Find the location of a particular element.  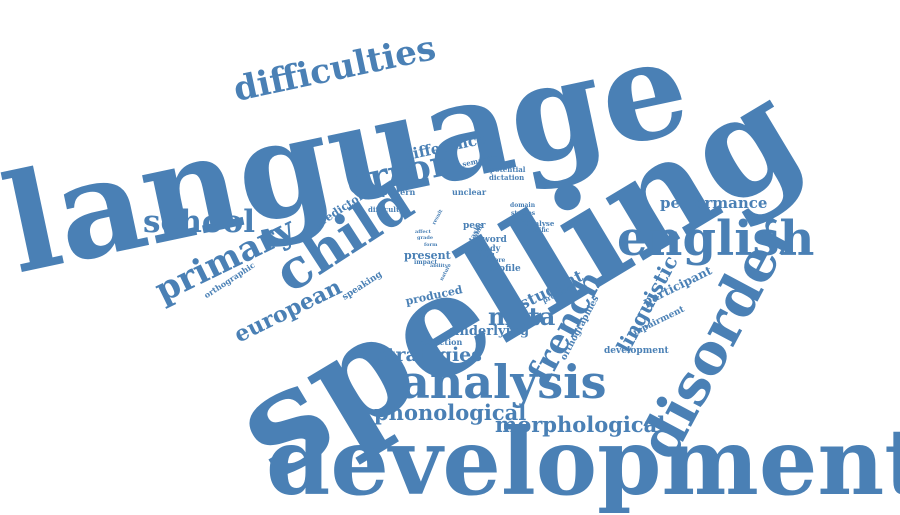

word-school: school is located at coordinates (199, 222).